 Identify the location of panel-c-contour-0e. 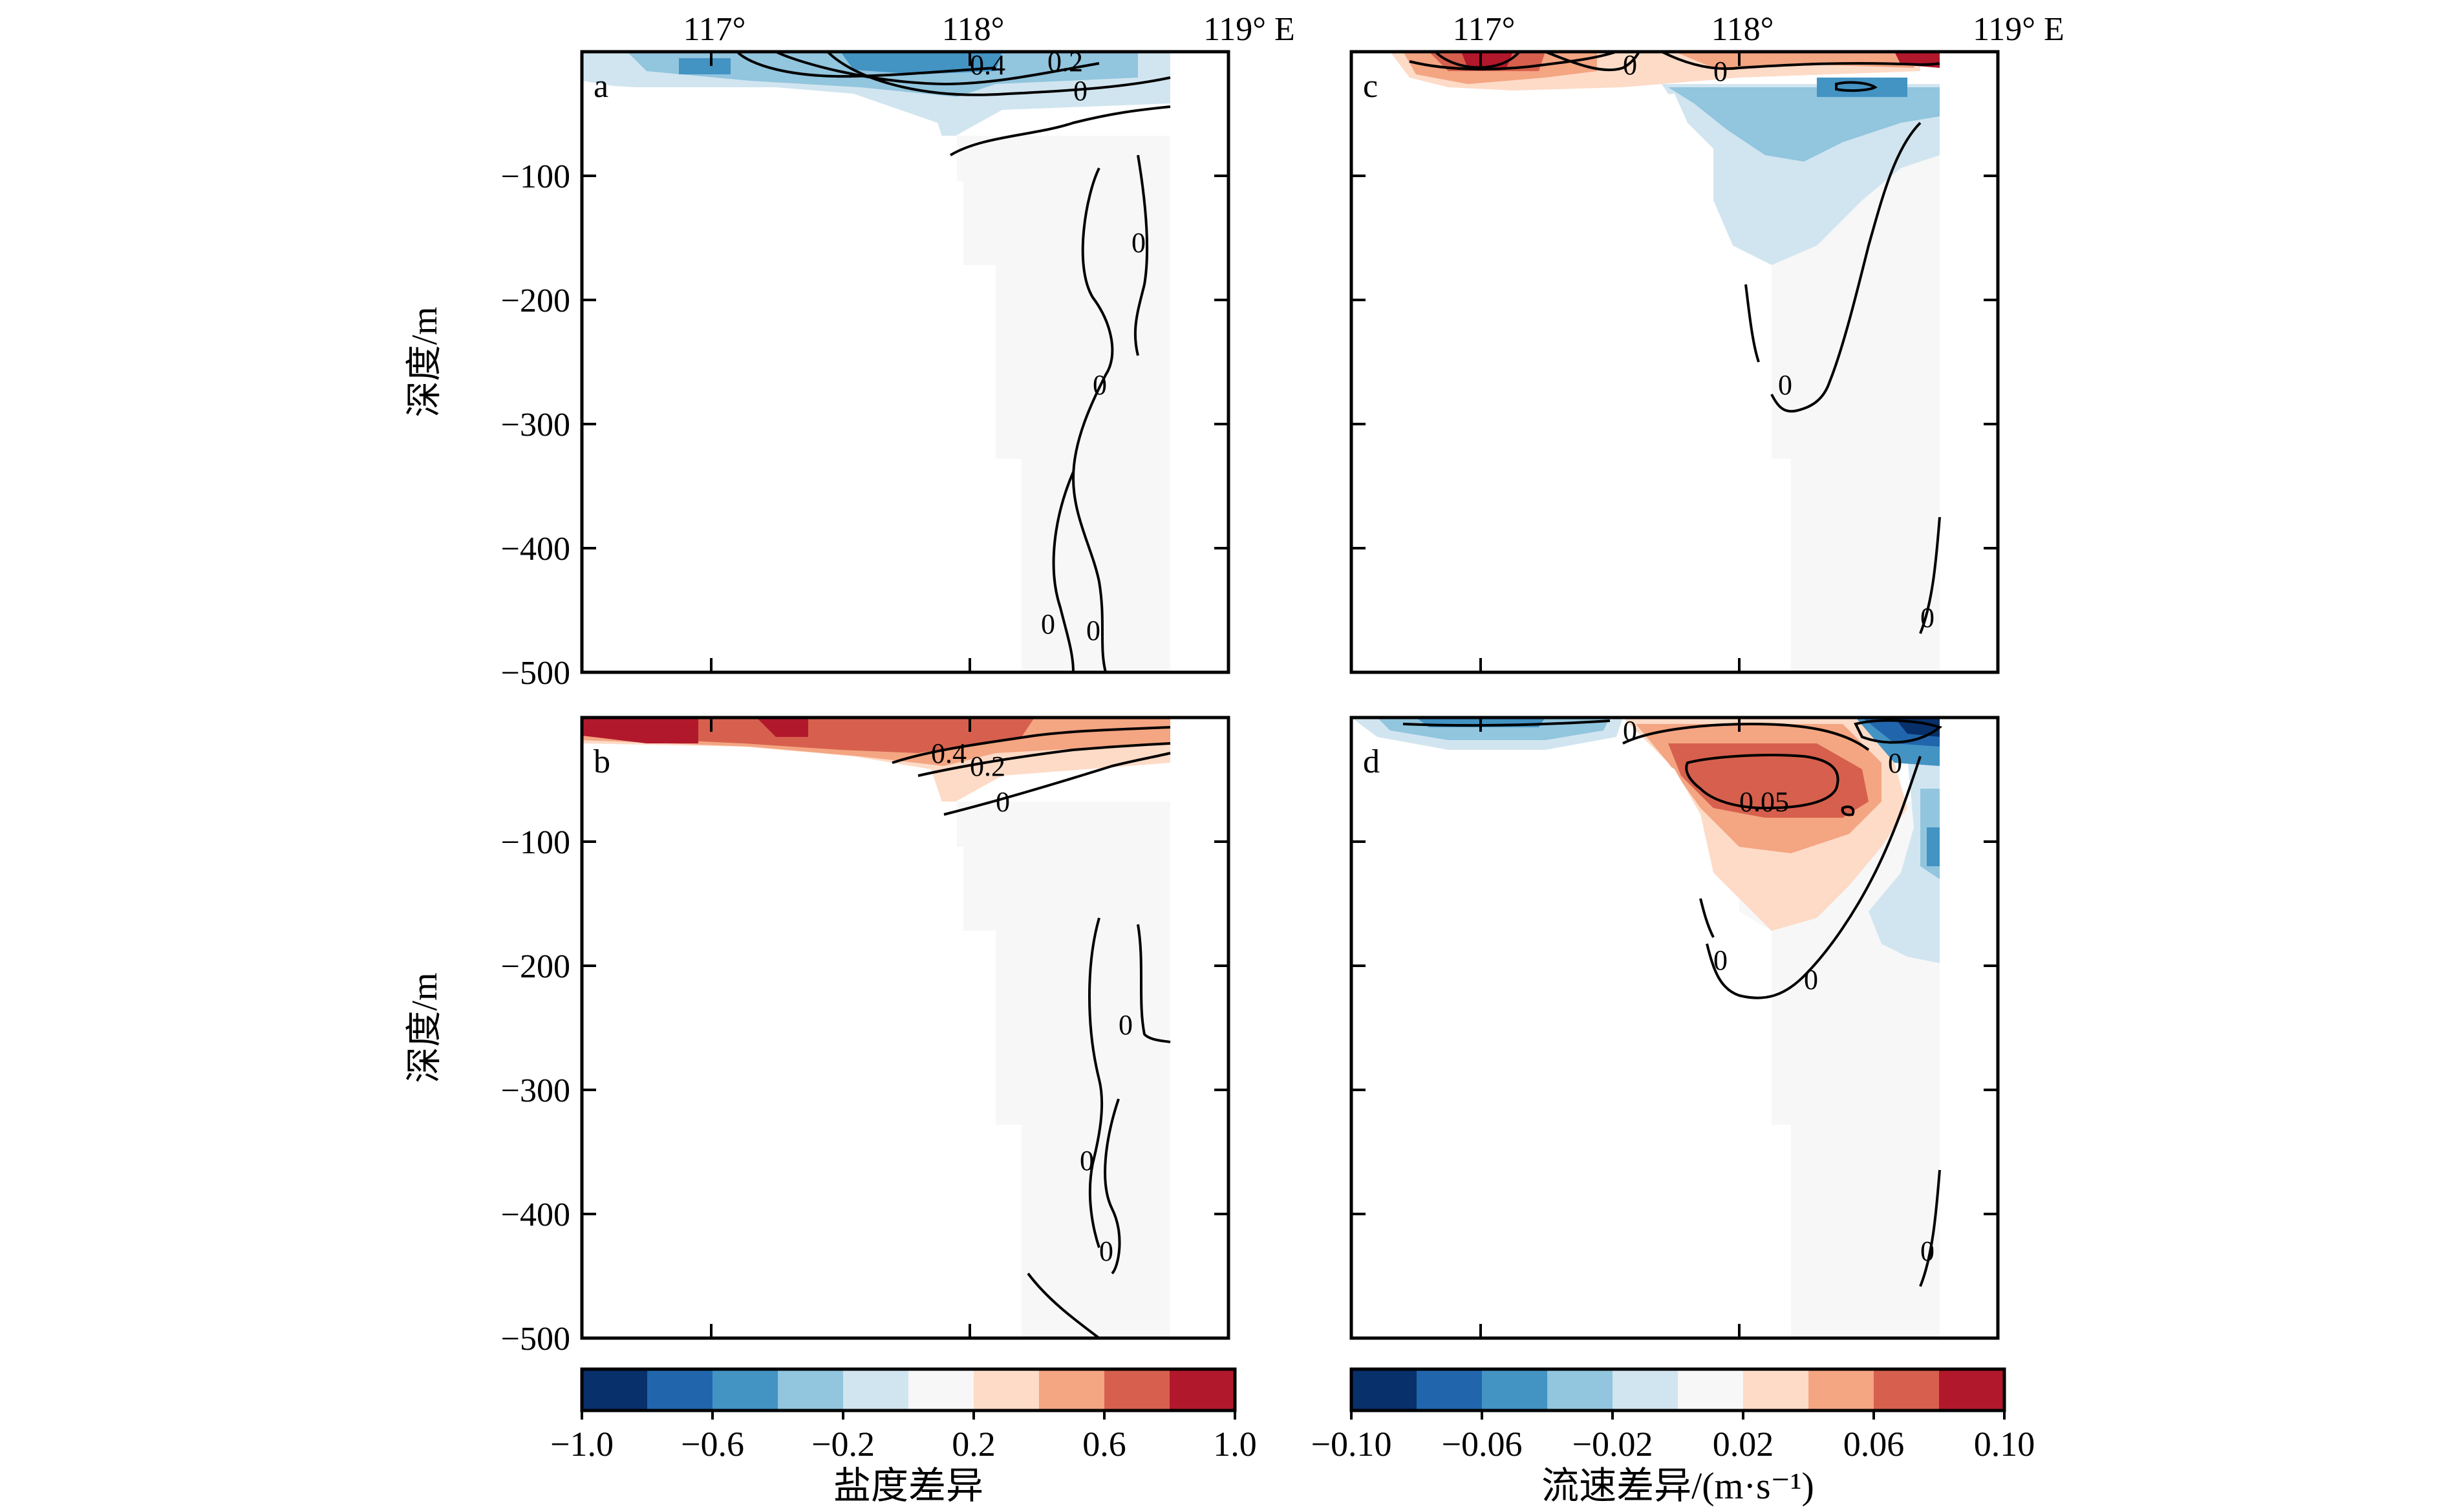
(1752, 323).